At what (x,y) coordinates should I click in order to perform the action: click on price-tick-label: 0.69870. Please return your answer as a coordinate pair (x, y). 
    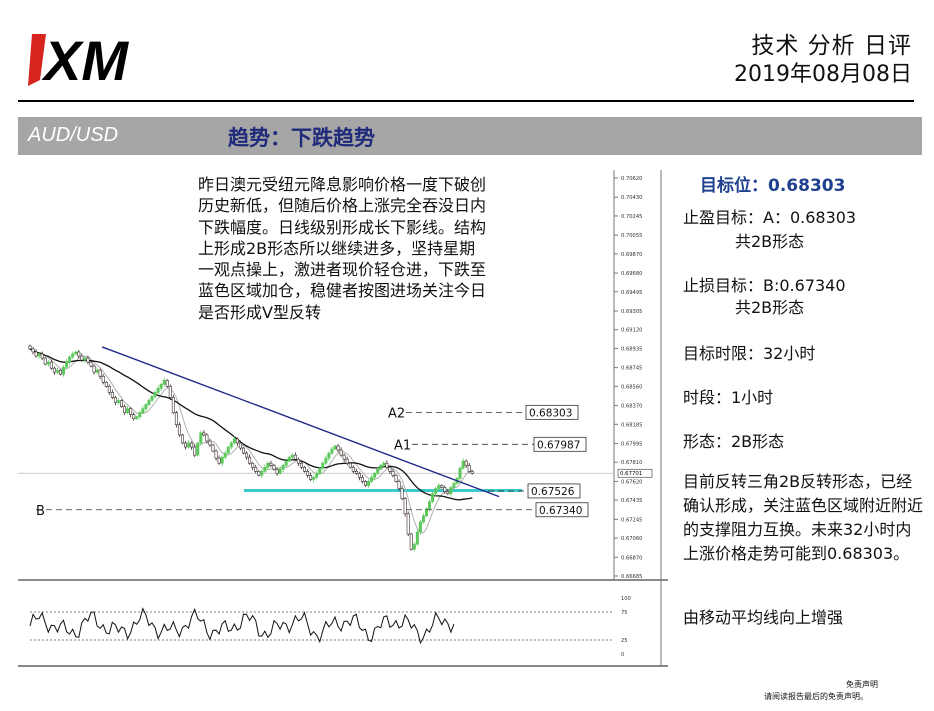
    Looking at the image, I should click on (631, 255).